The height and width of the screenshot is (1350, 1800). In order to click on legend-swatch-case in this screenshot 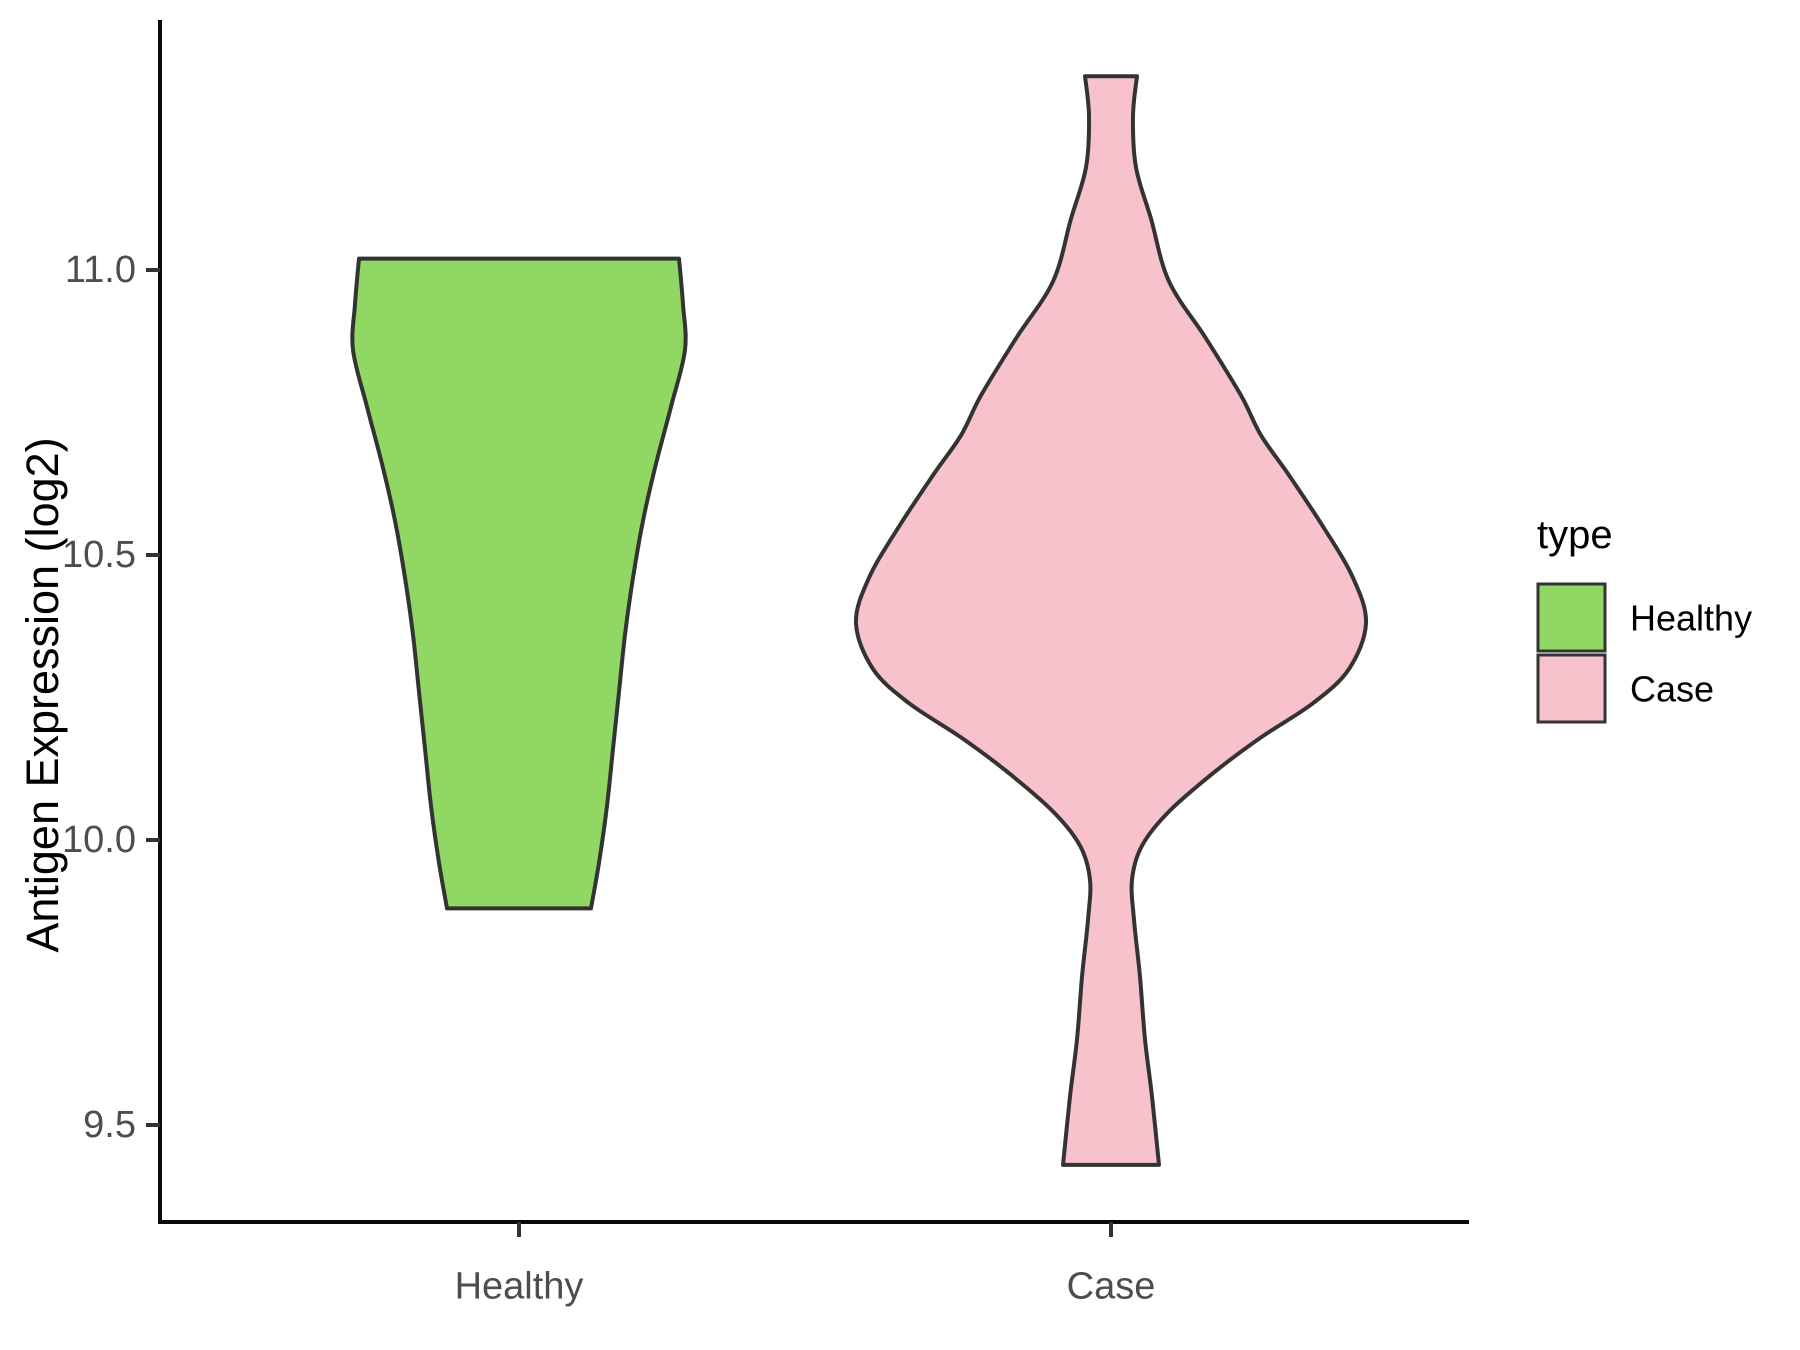, I will do `click(1571, 688)`.